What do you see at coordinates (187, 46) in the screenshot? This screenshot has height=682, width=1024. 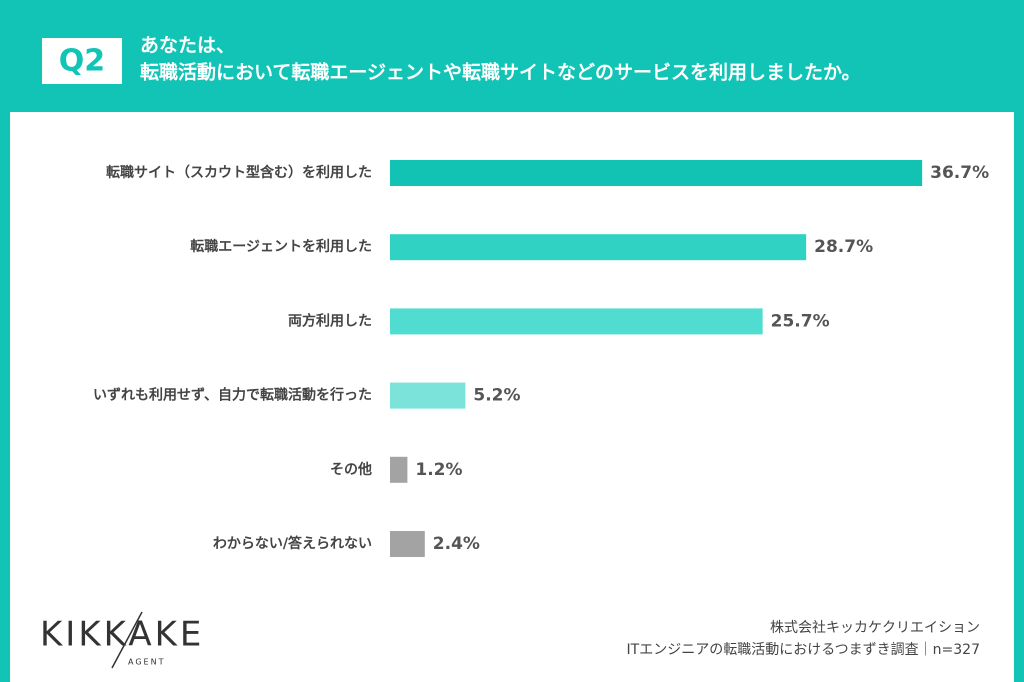 I see `chart-title: あなたは、` at bounding box center [187, 46].